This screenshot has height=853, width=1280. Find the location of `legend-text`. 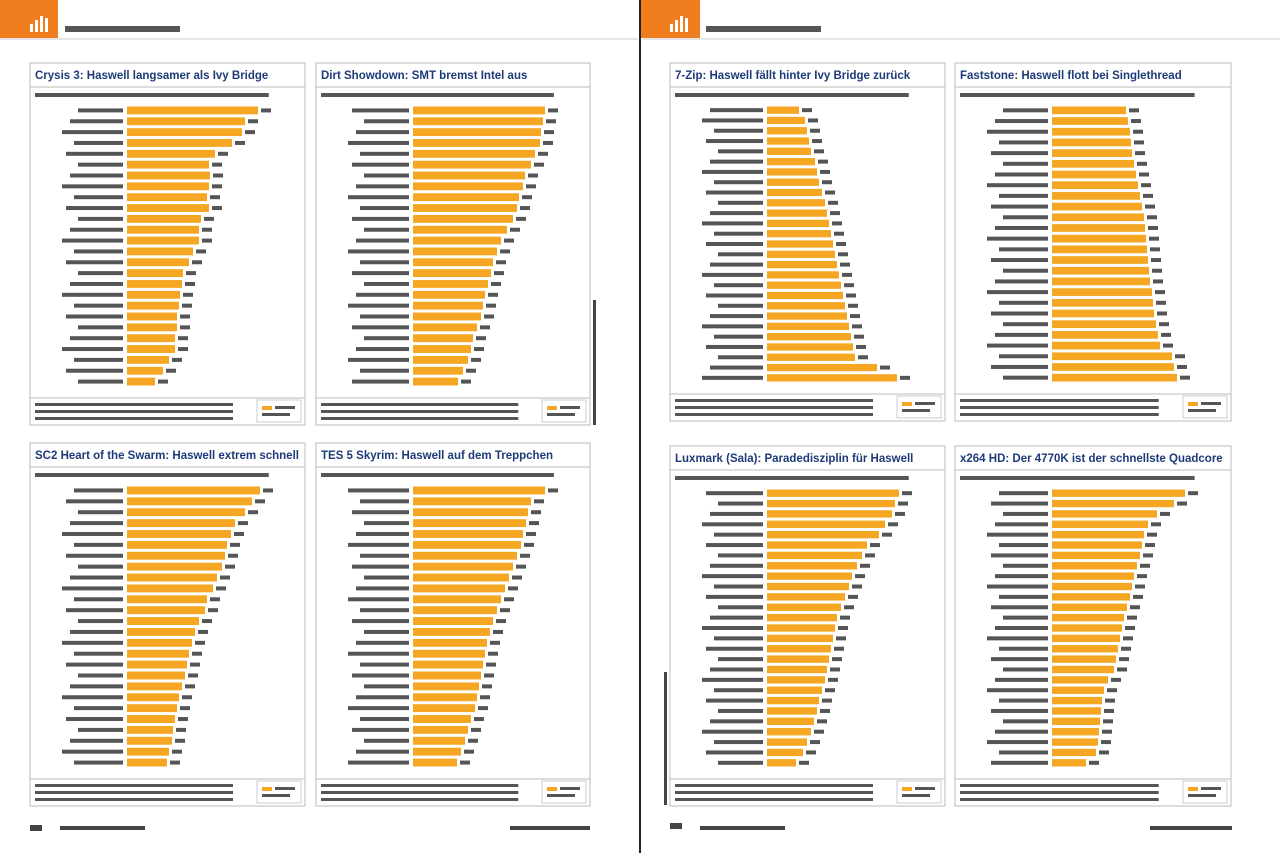

legend-text is located at coordinates (285, 407).